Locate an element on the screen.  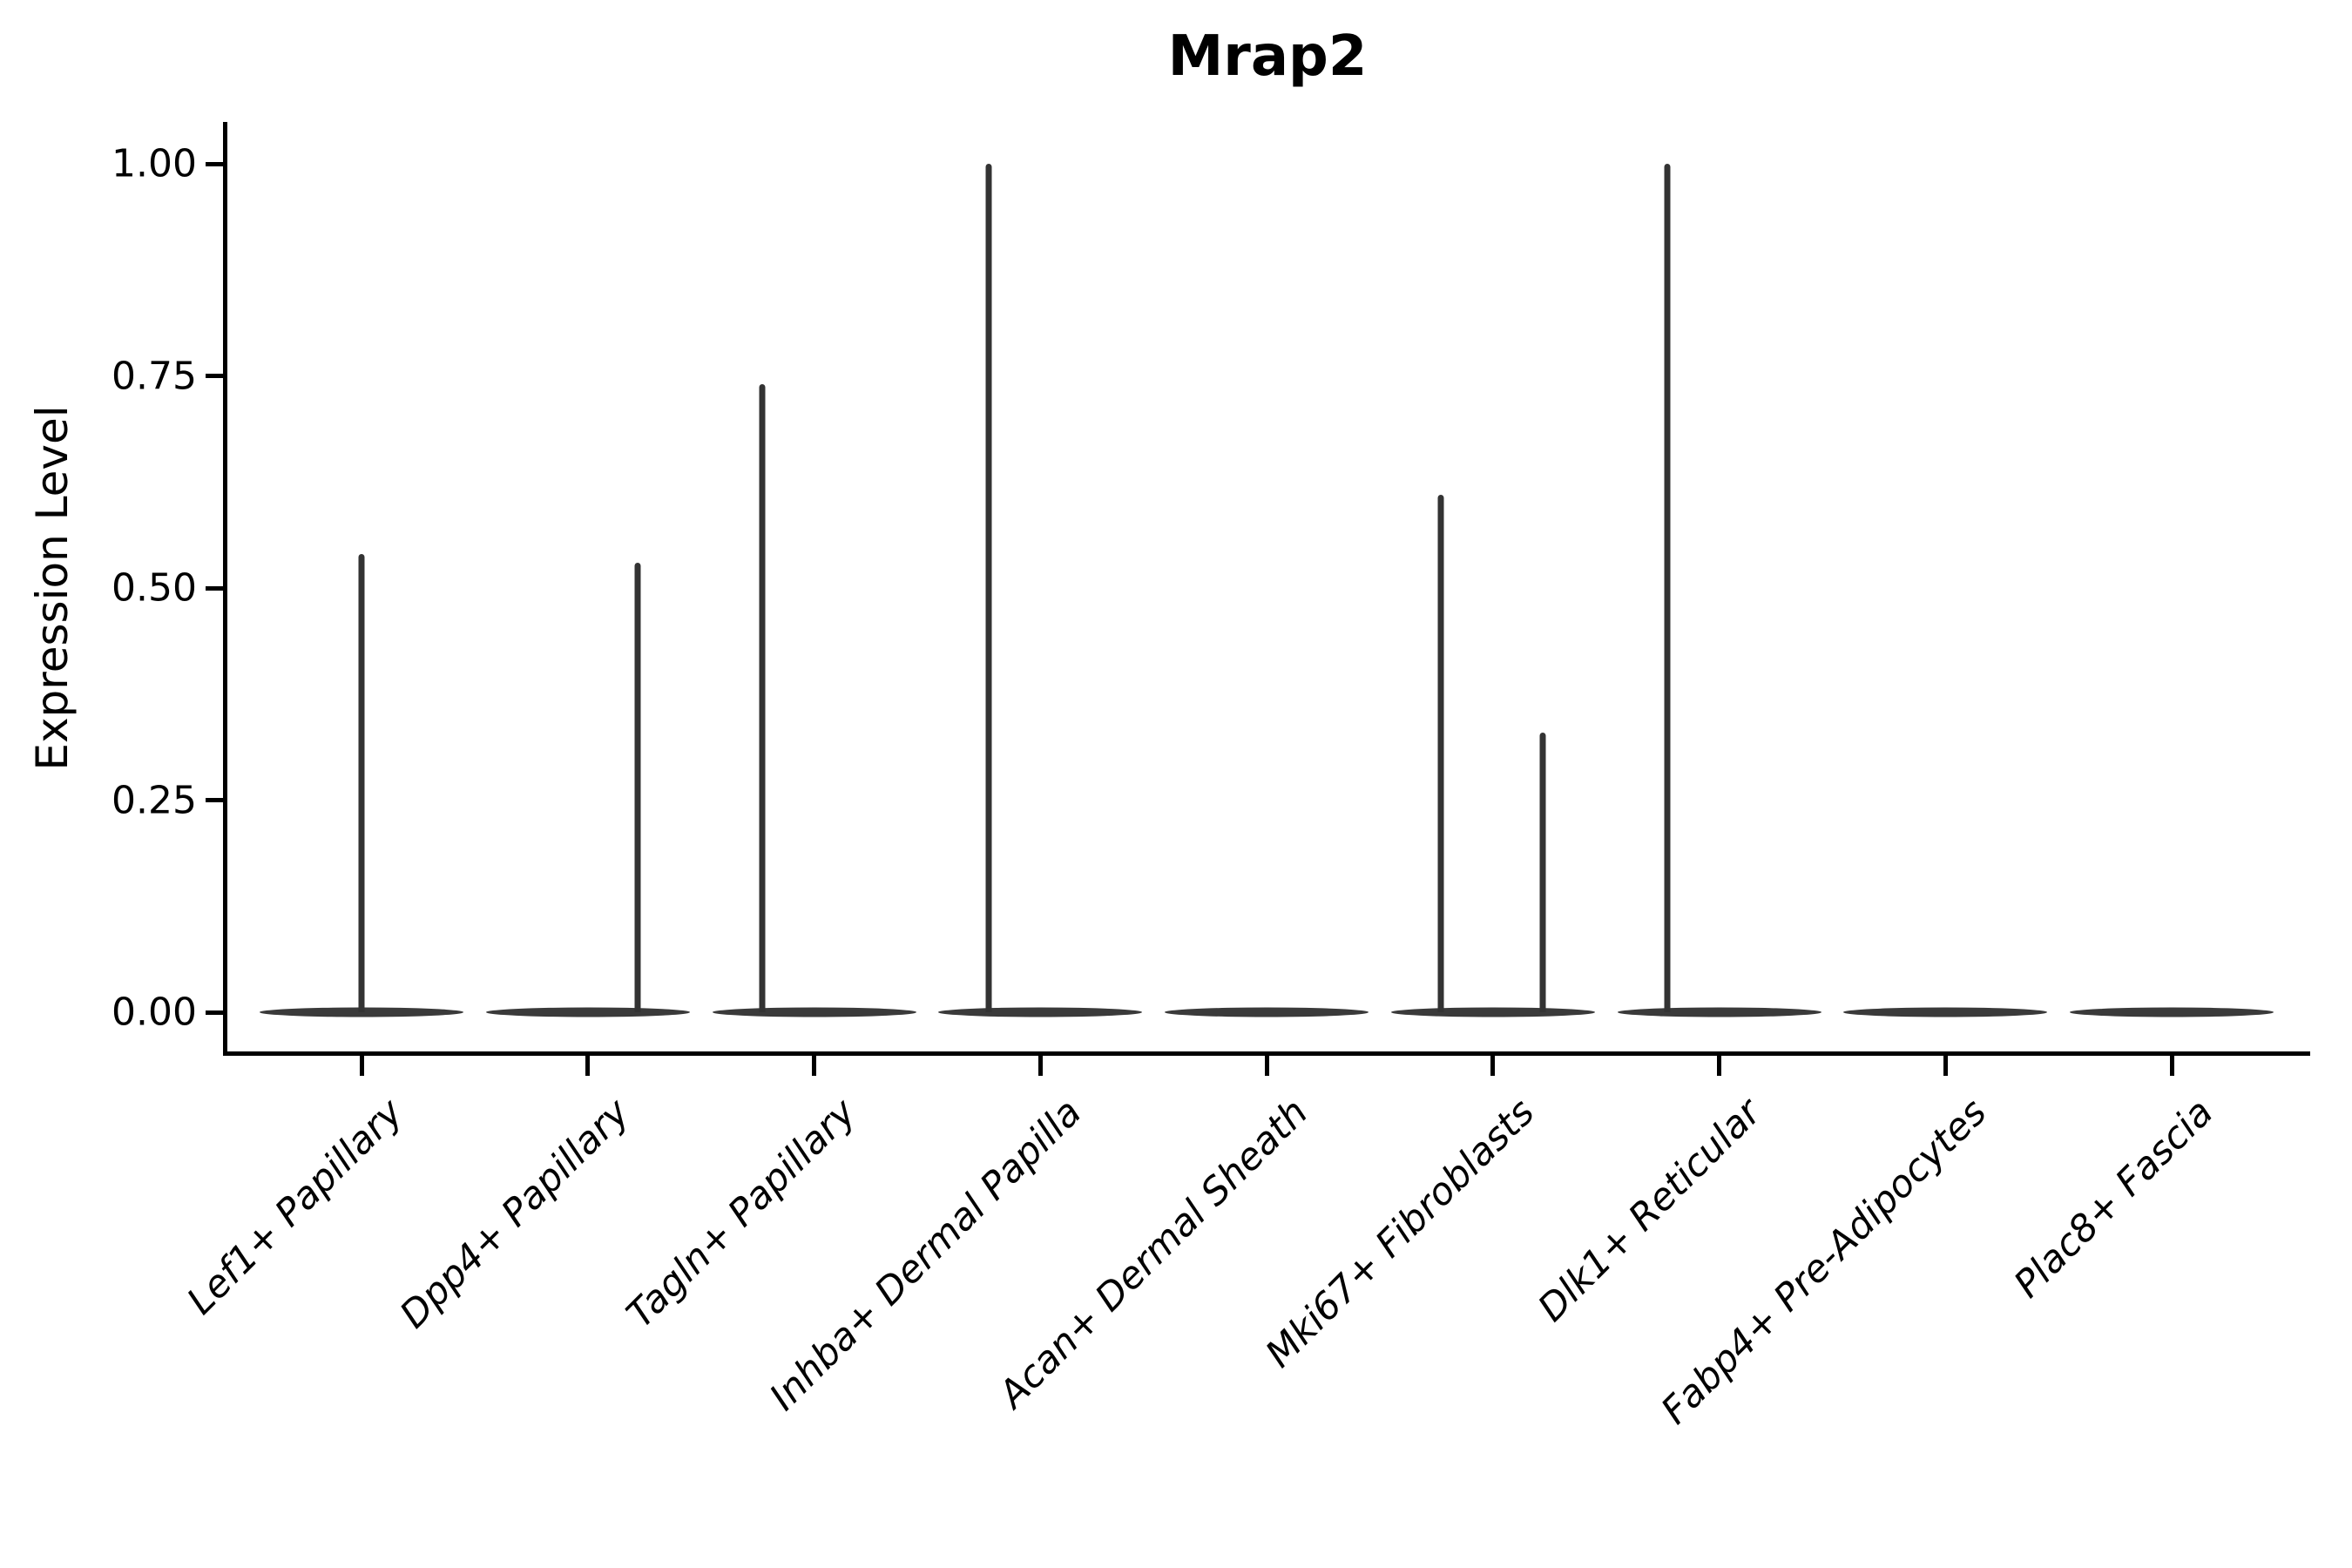
y-tick-label: 0.00 is located at coordinates (154, 1013).